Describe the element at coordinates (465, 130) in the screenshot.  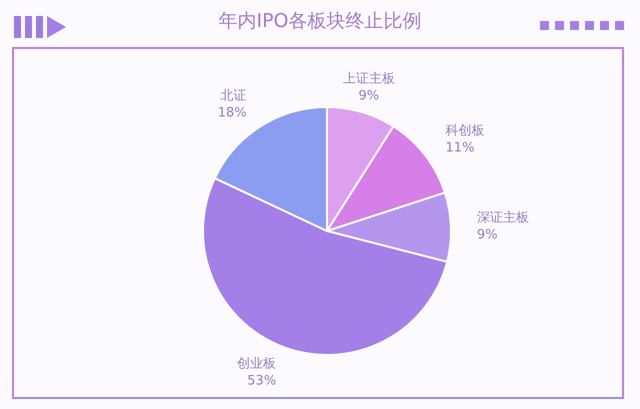
I see `slice-label: 科创板` at that location.